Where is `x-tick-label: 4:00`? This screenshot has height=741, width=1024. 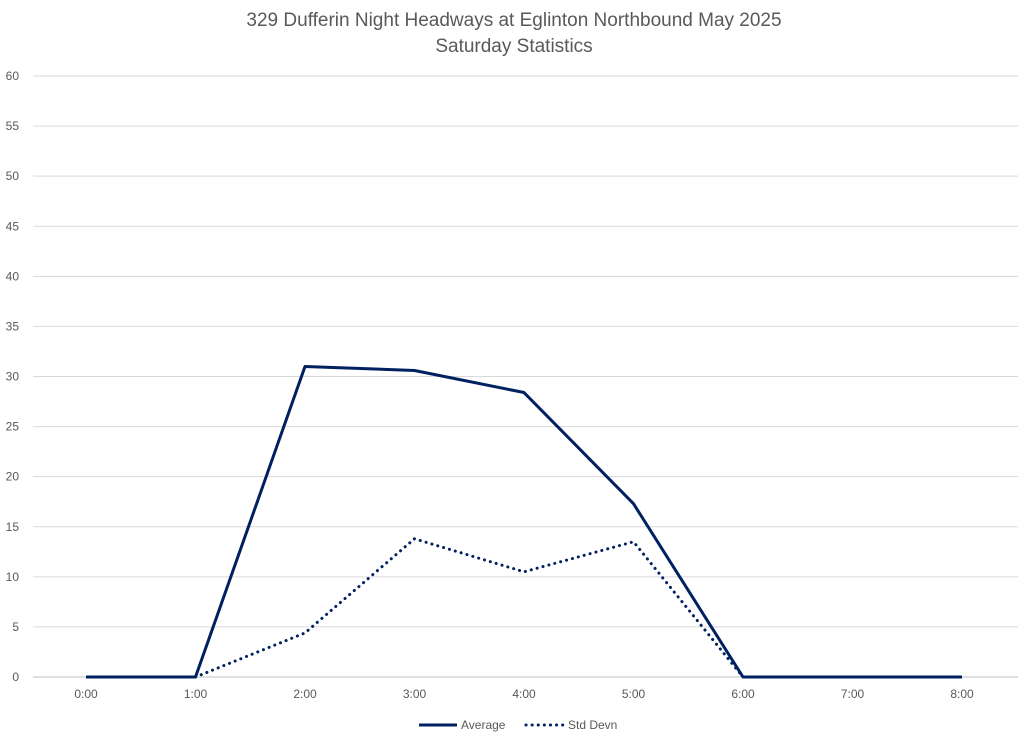 x-tick-label: 4:00 is located at coordinates (524, 694).